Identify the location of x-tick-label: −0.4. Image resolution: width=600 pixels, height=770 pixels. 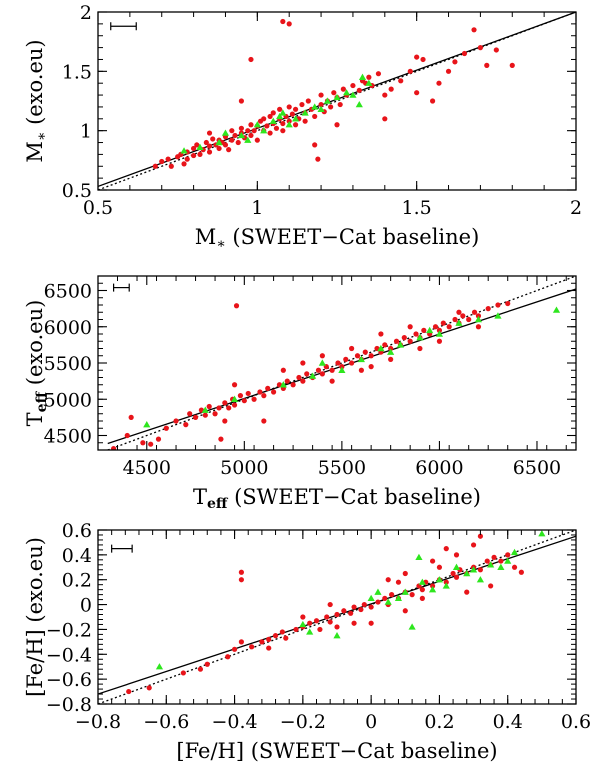
(235, 722).